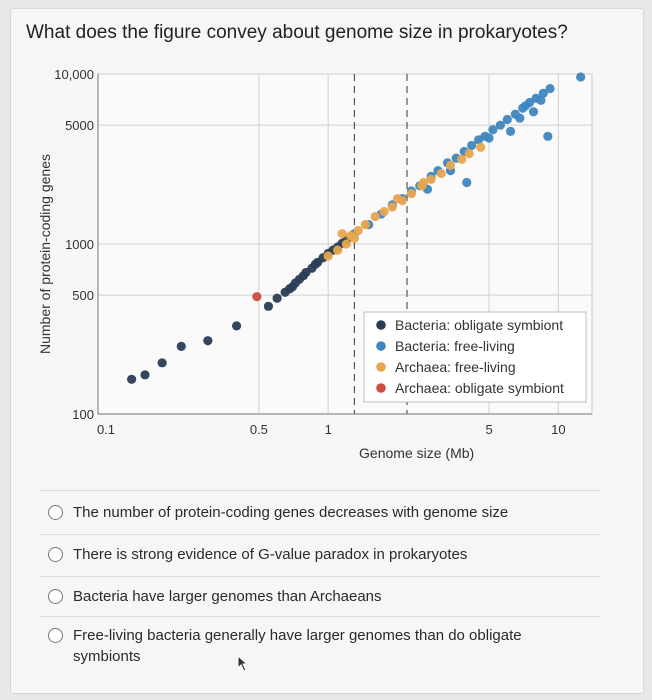 The width and height of the screenshot is (652, 700). I want to click on x-tick-label: 0.5, so click(259, 429).